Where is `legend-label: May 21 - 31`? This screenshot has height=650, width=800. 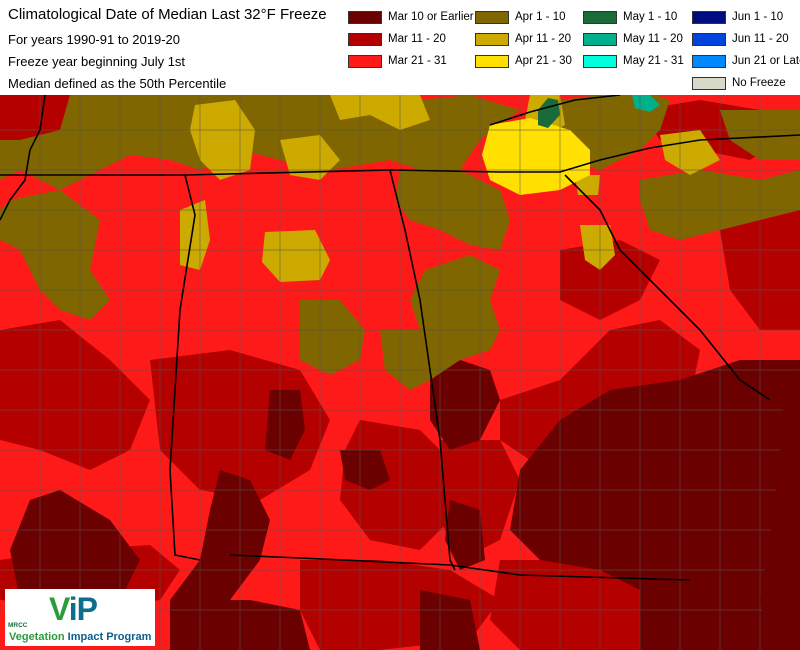
legend-label: May 21 - 31 is located at coordinates (653, 61).